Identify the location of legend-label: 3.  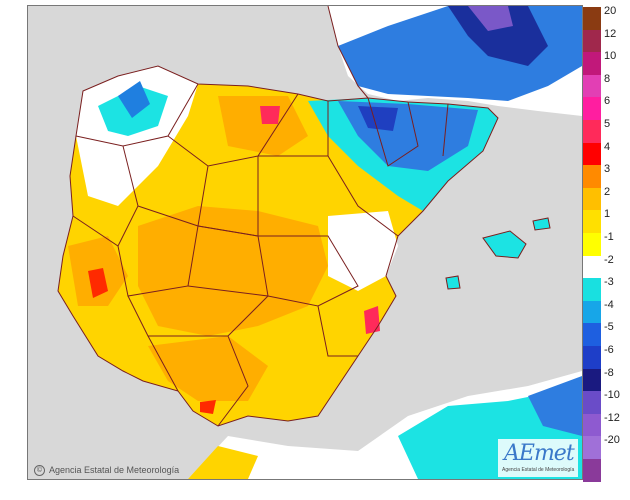
(607, 169).